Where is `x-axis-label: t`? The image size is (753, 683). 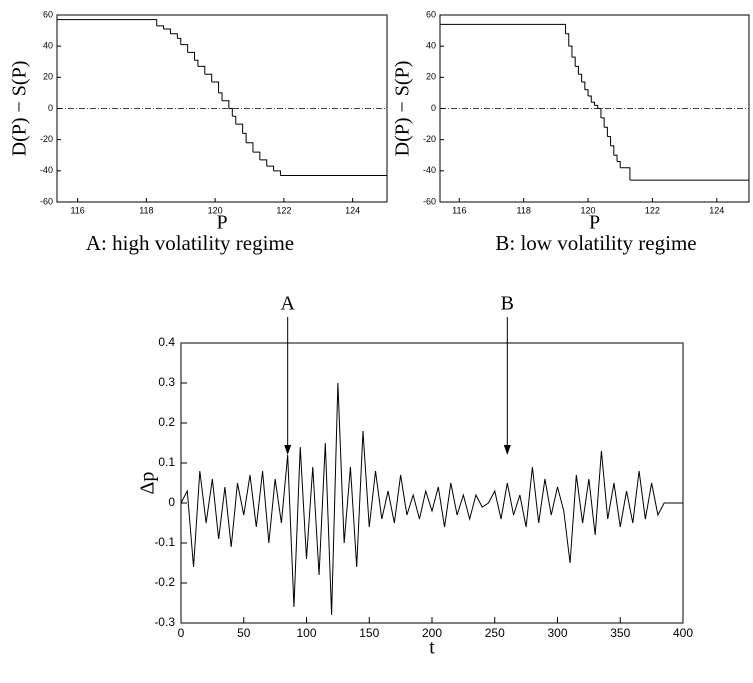 x-axis-label: t is located at coordinates (432, 648).